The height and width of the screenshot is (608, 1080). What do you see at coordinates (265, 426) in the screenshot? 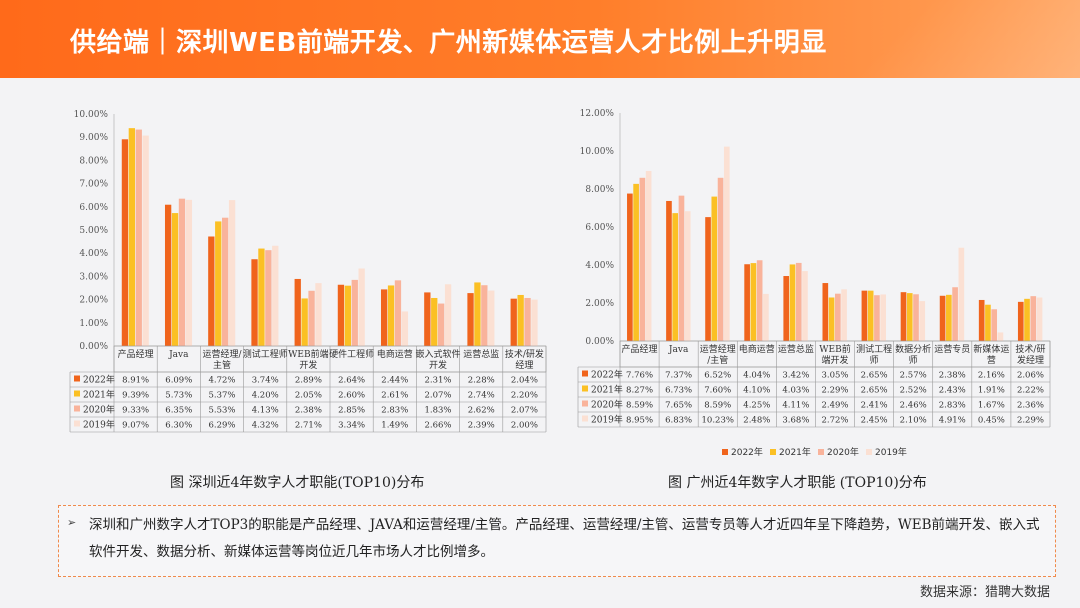
I see `data-label: 4.32%` at bounding box center [265, 426].